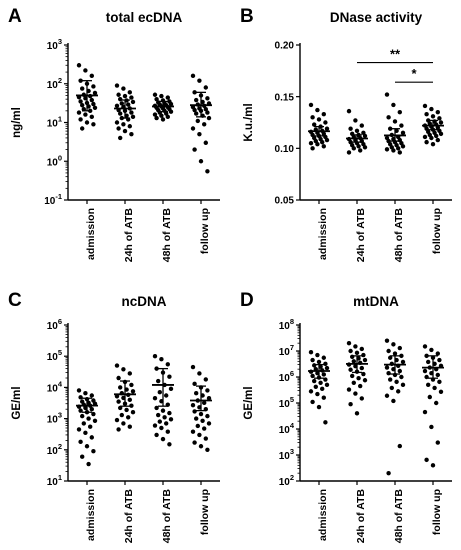  I want to click on y-tick-label: 10⁰, so click(54, 160).